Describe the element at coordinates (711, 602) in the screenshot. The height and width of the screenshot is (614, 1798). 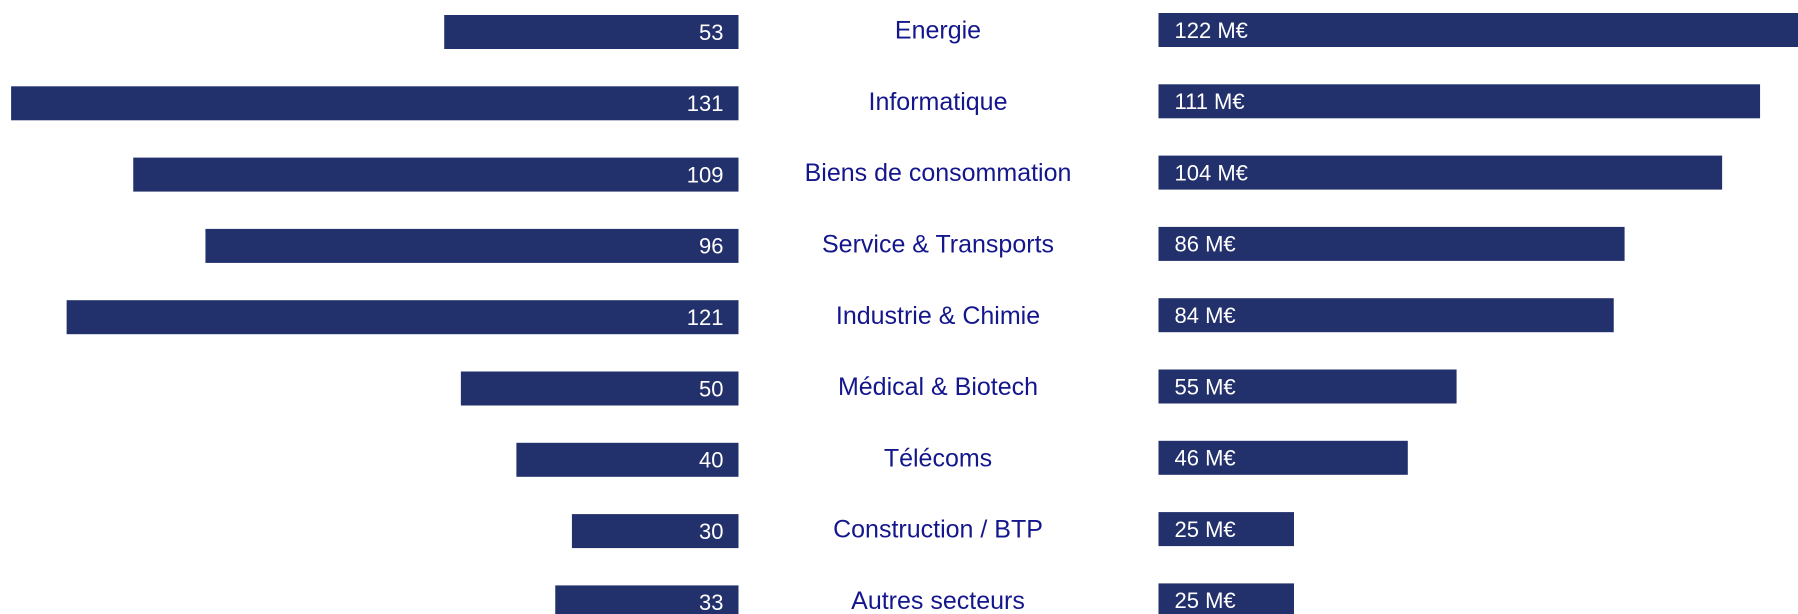
I see `value-label: 33` at that location.